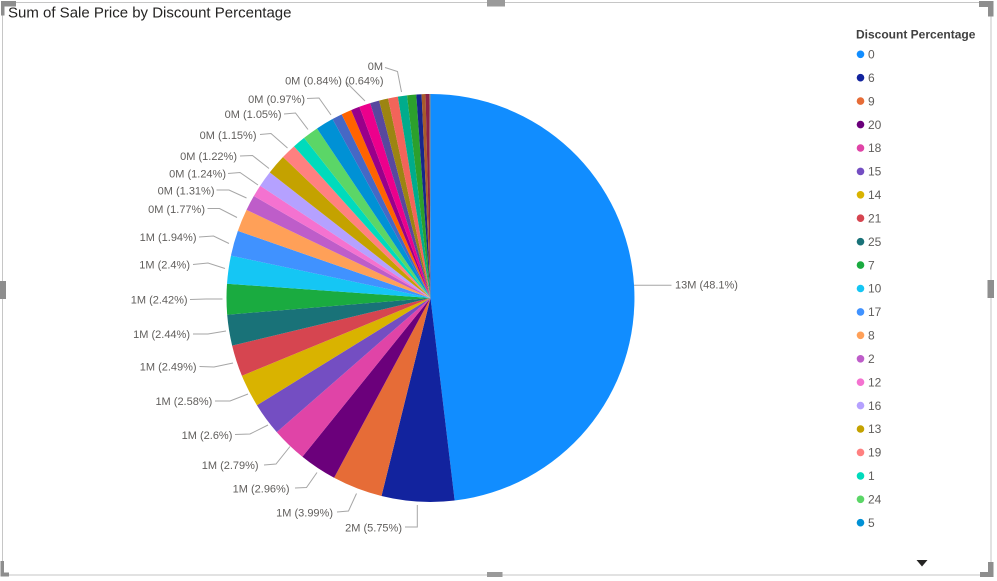 The height and width of the screenshot is (581, 997). I want to click on svg-text: 2M (5.75%), so click(373, 528).